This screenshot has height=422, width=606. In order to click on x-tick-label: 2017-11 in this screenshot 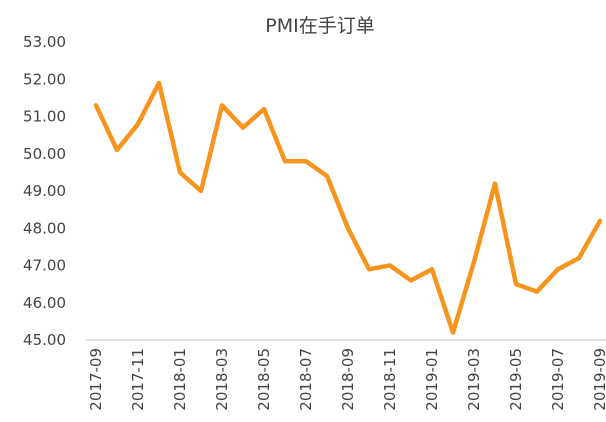, I will do `click(138, 379)`.